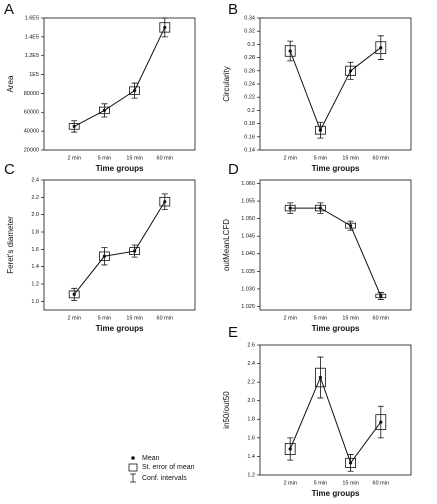 The height and width of the screenshot is (504, 437). Describe the element at coordinates (251, 401) in the screenshot. I see `y-tick-label: 2.0` at that location.